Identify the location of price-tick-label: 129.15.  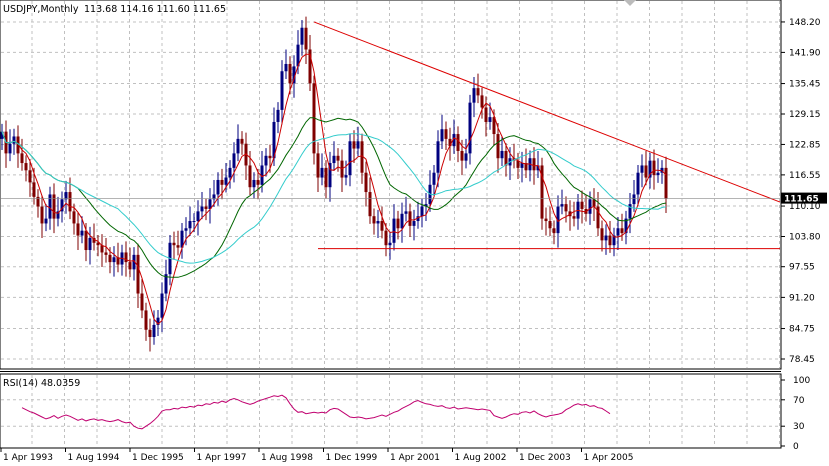
(805, 115).